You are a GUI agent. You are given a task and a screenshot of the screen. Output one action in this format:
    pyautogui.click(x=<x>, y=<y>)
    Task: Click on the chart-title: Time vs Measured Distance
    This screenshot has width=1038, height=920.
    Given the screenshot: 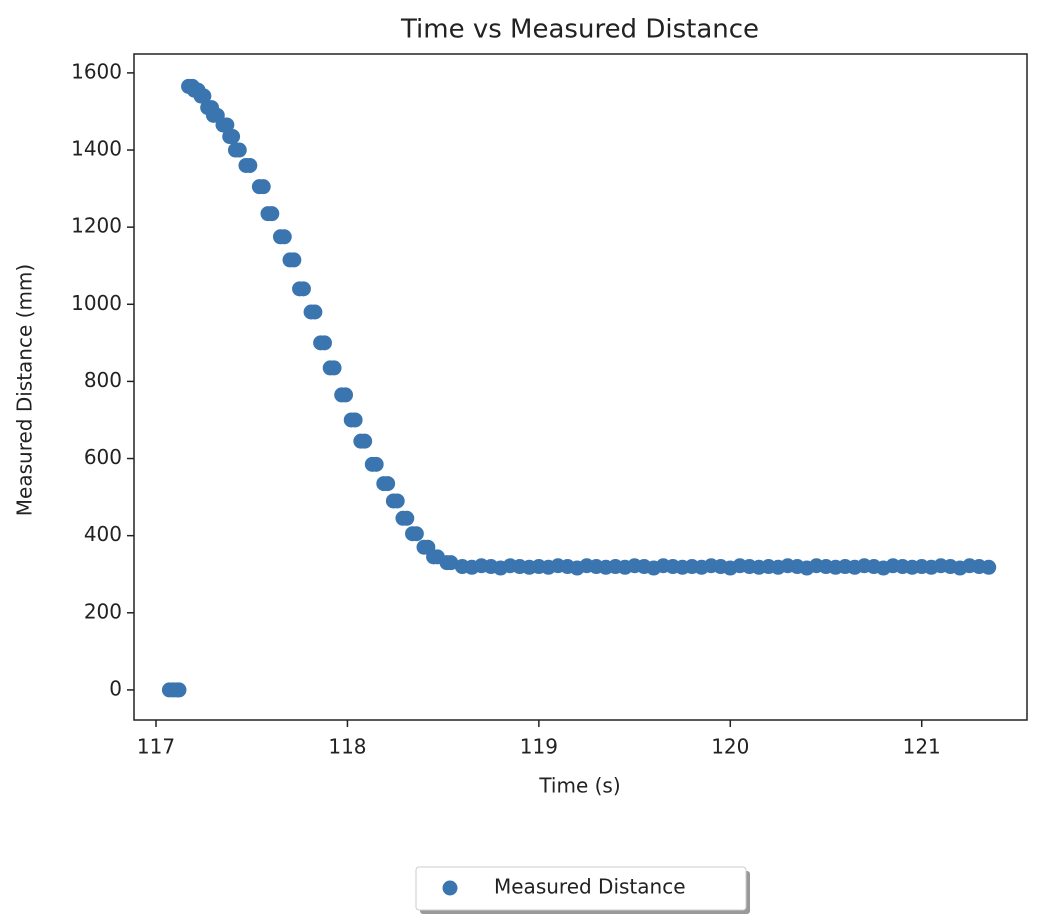 What is the action you would take?
    pyautogui.click(x=579, y=30)
    